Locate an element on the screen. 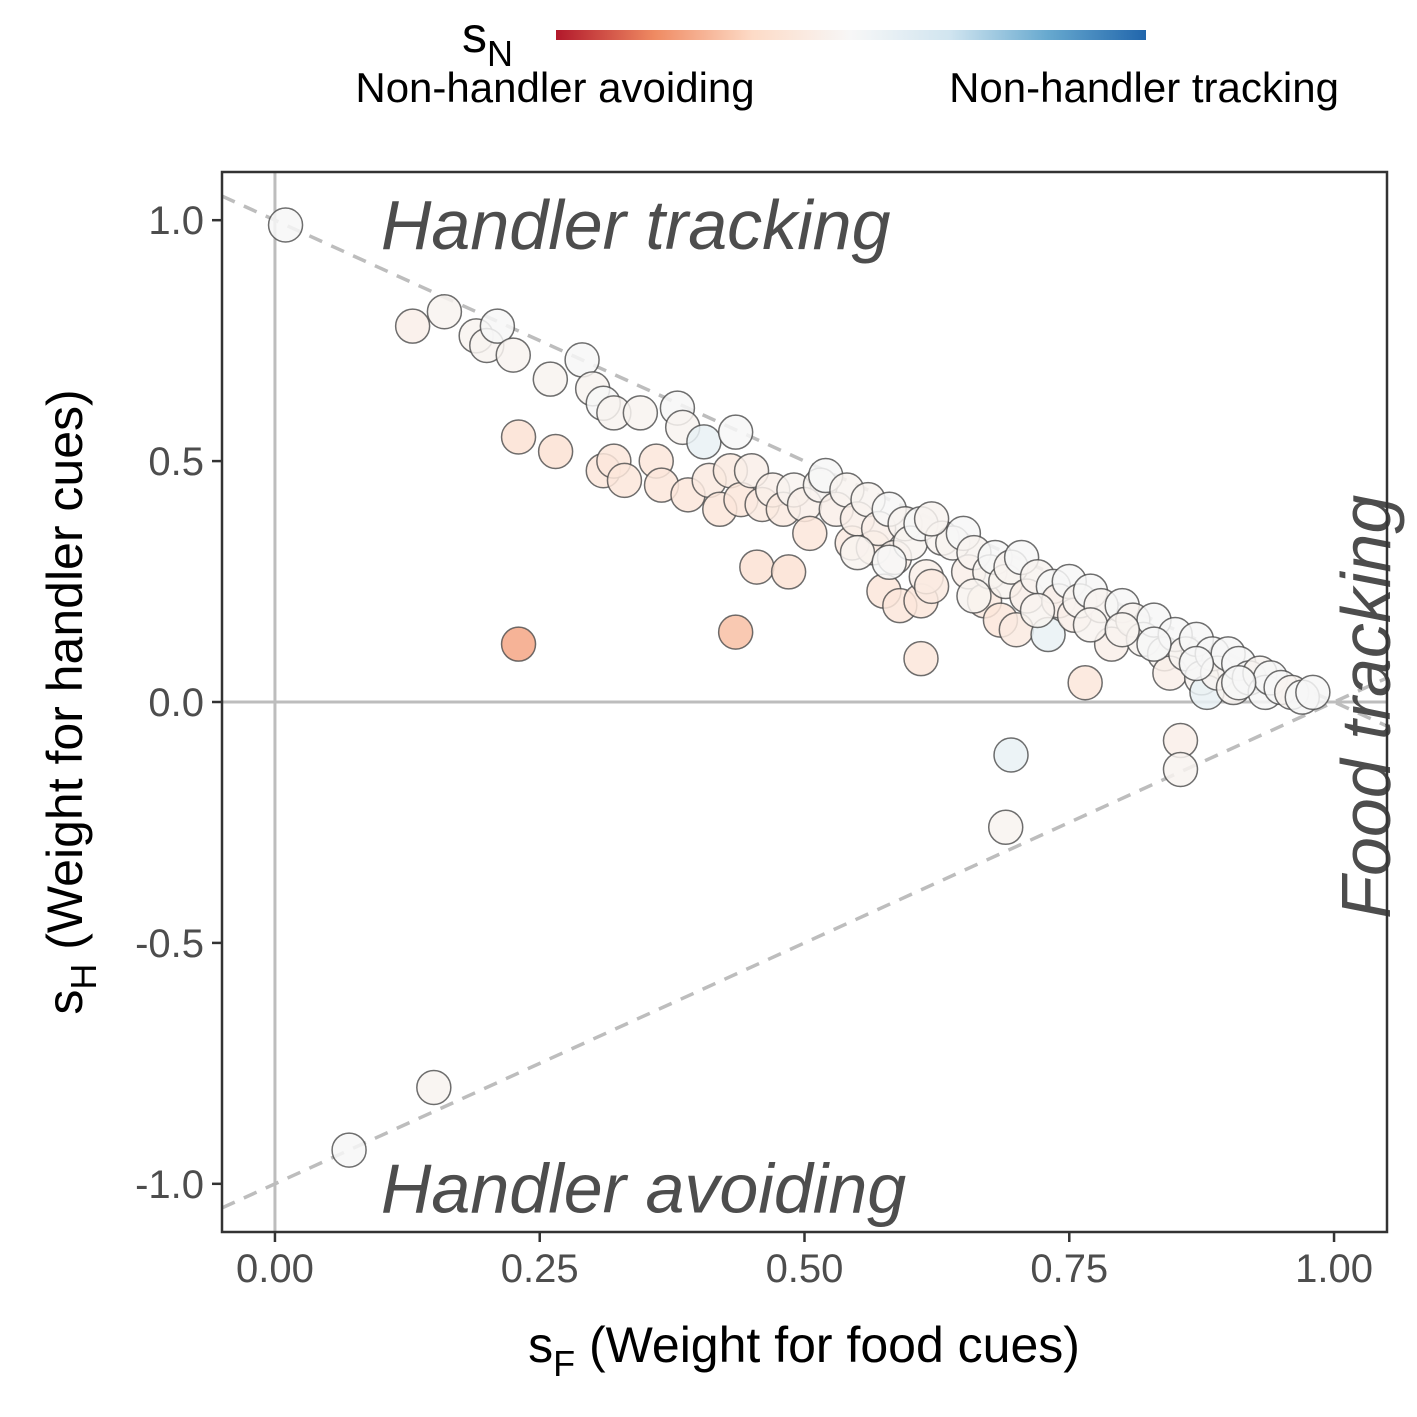  legend-title-main: s is located at coordinates (474, 35).